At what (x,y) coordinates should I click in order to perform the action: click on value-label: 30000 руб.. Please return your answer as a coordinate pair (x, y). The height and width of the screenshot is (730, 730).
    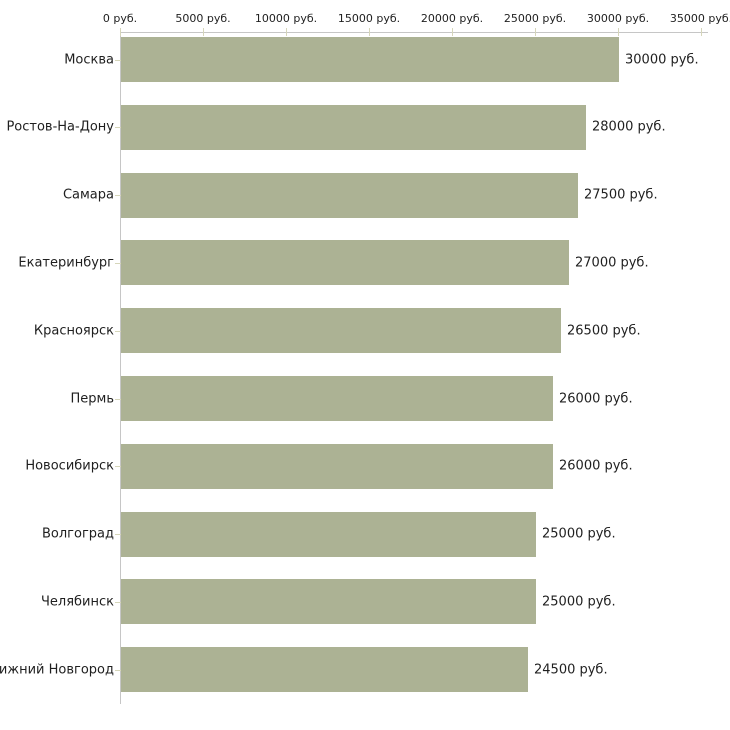
    Looking at the image, I should click on (662, 59).